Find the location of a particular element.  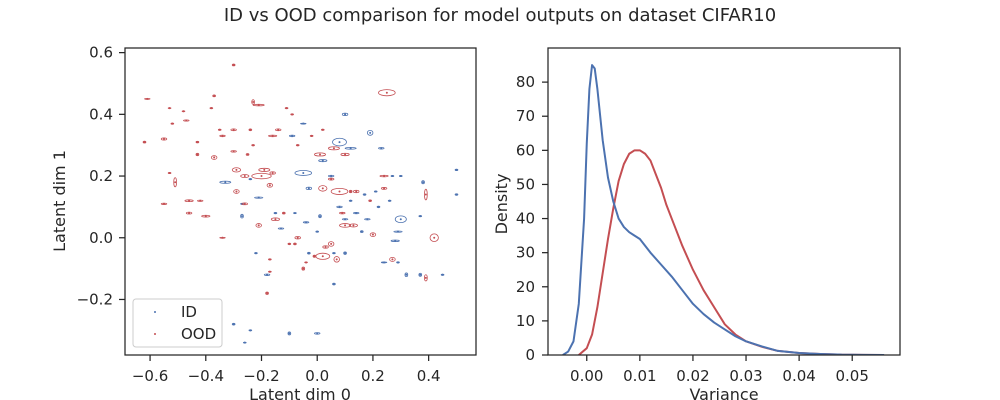

x-tick-label: 0.03 is located at coordinates (745, 376).